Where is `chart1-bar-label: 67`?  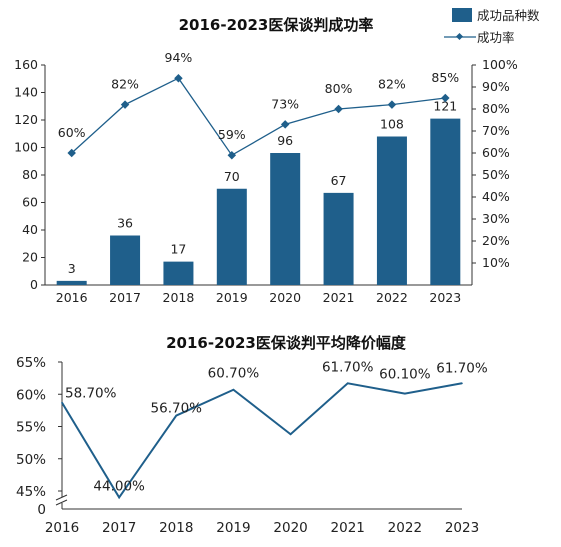
chart1-bar-label: 67 is located at coordinates (339, 180).